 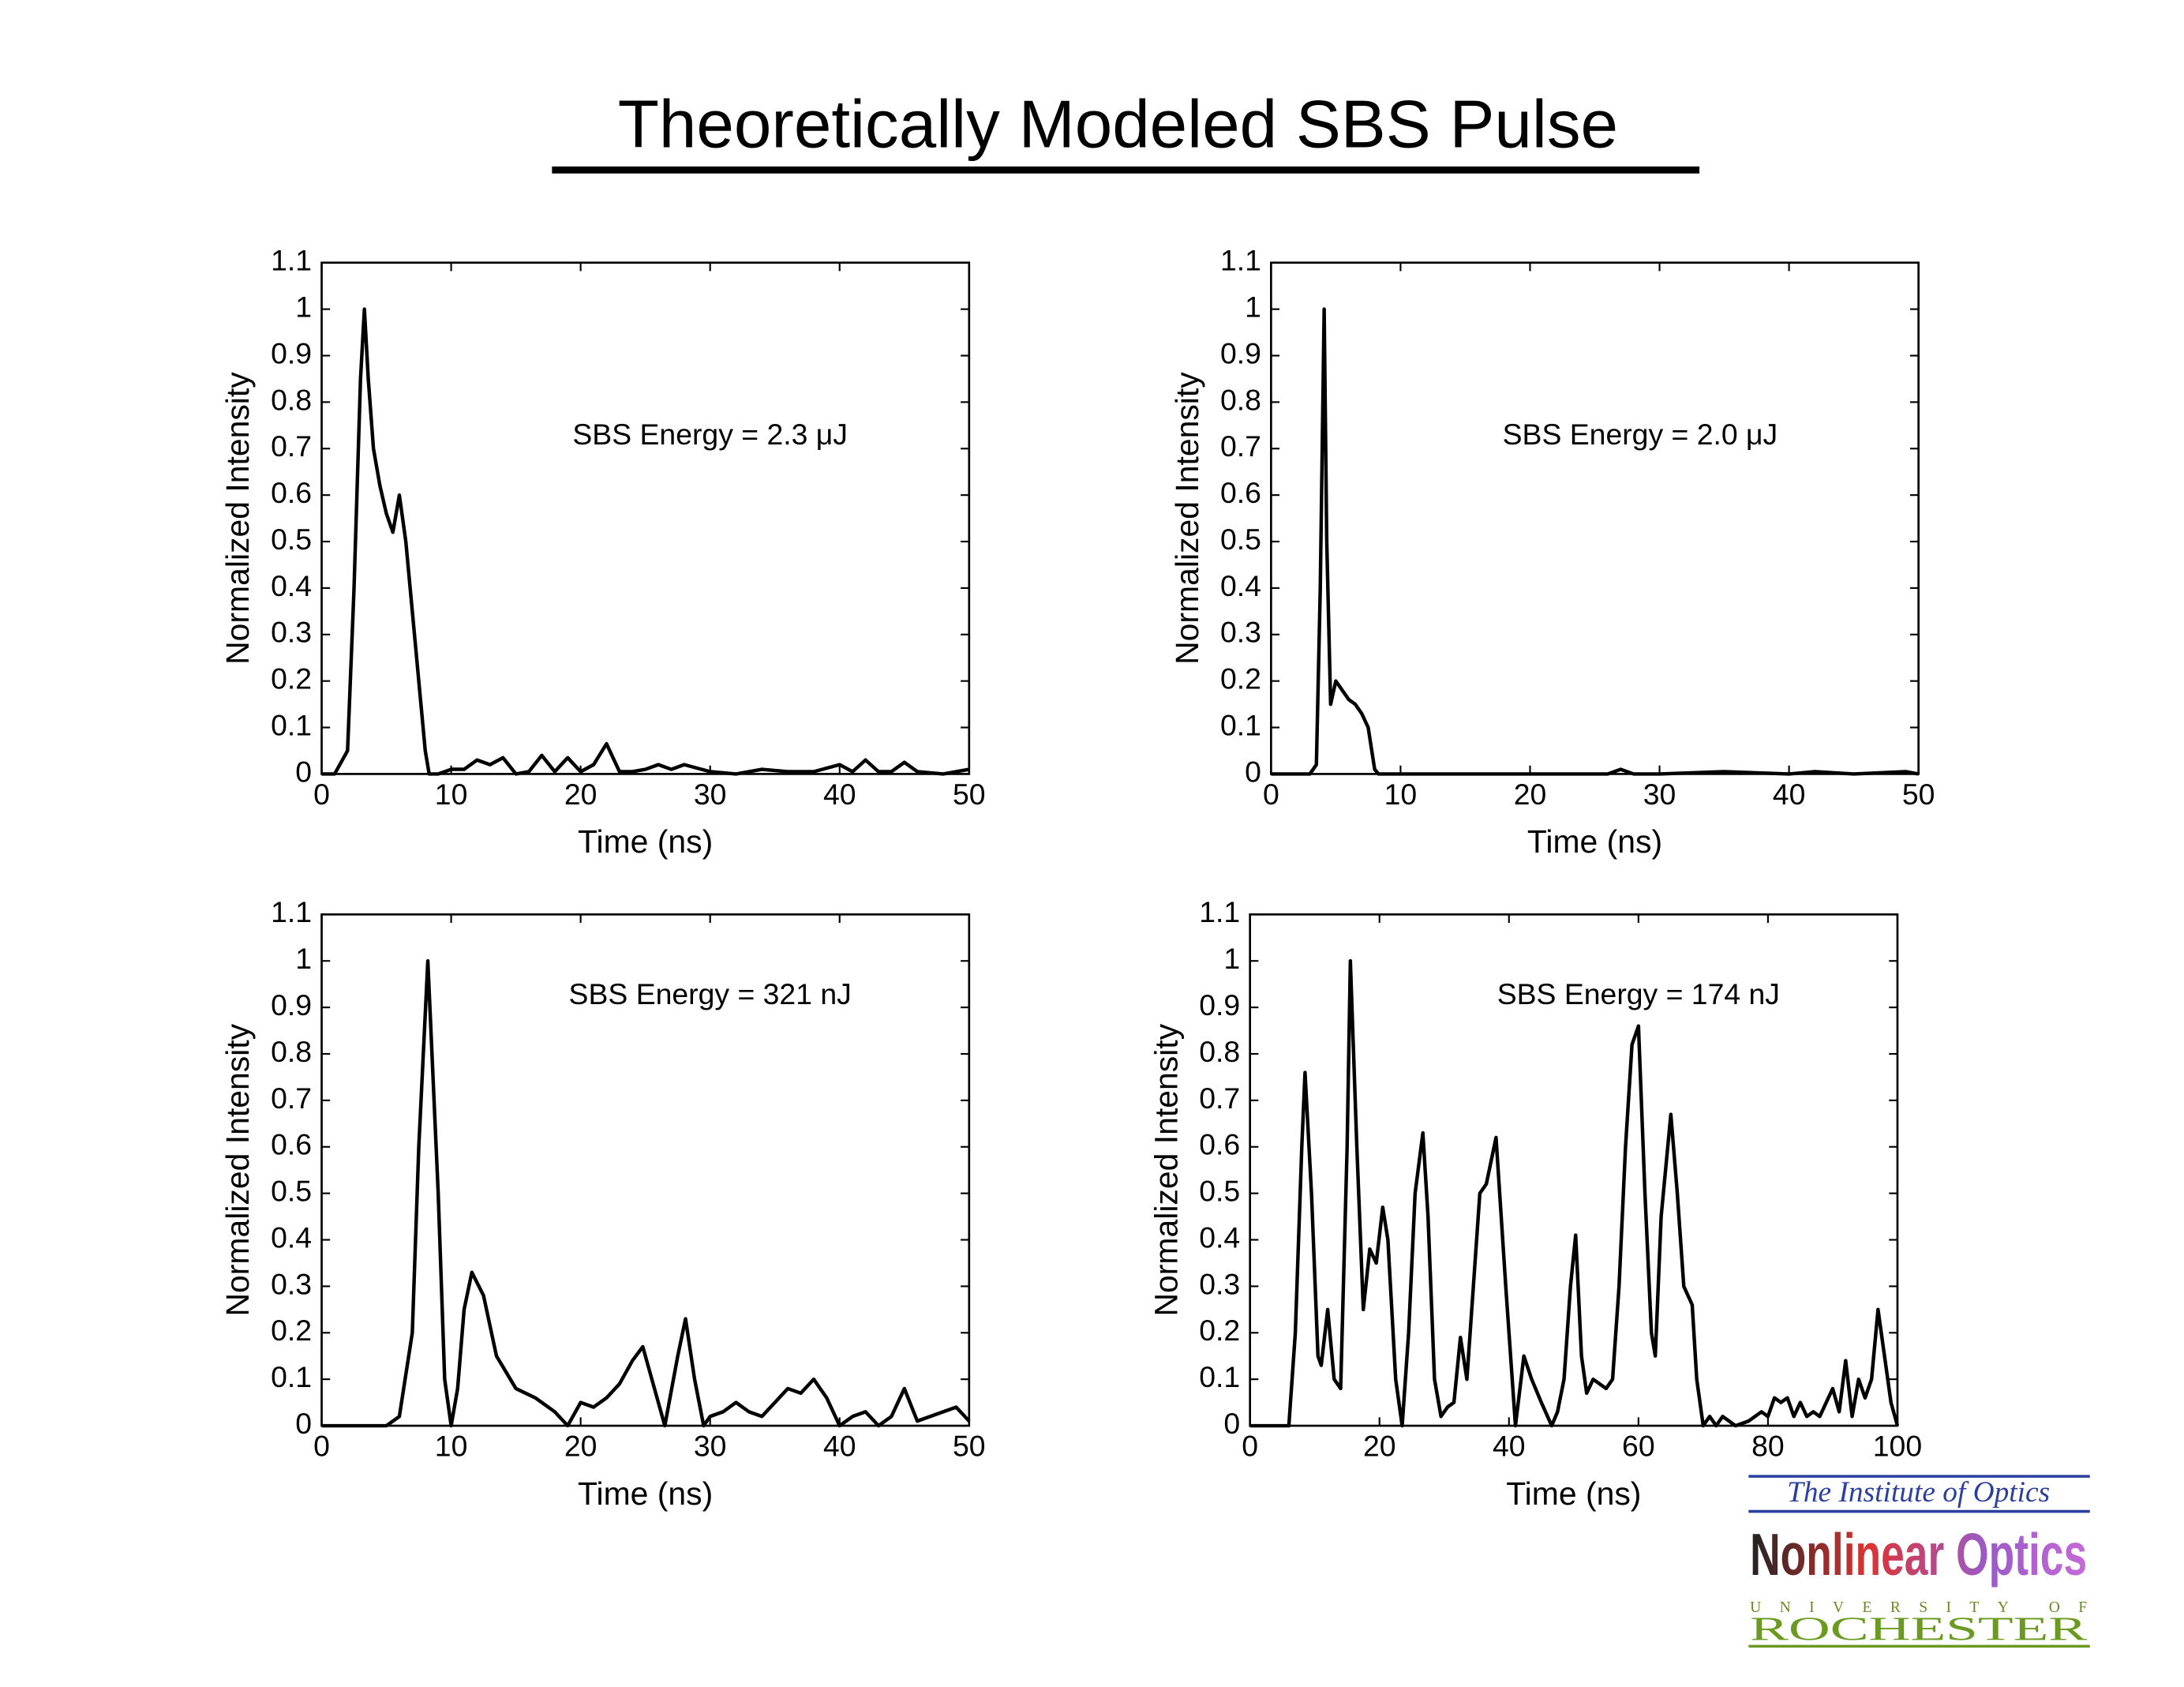 I want to click on logo-line: UNIVERSITY OF, so click(x=1918, y=1607).